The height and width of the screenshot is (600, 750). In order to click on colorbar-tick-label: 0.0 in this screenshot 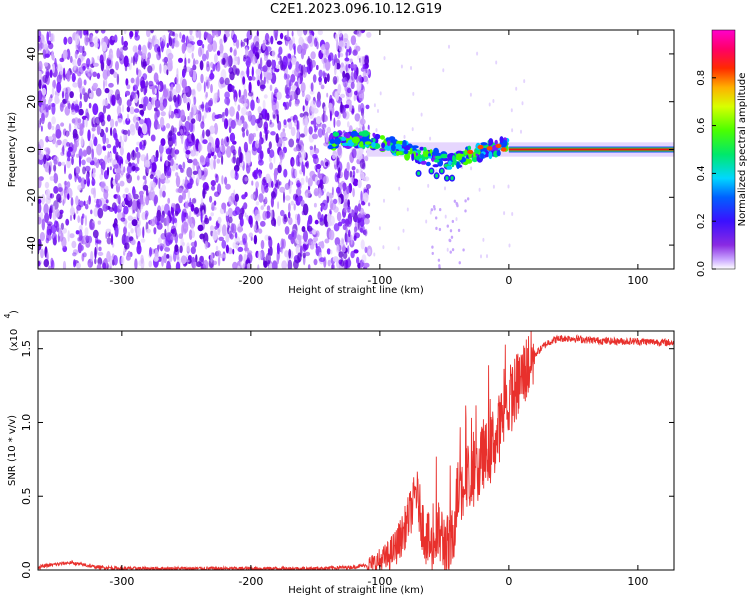, I will do `click(701, 269)`.